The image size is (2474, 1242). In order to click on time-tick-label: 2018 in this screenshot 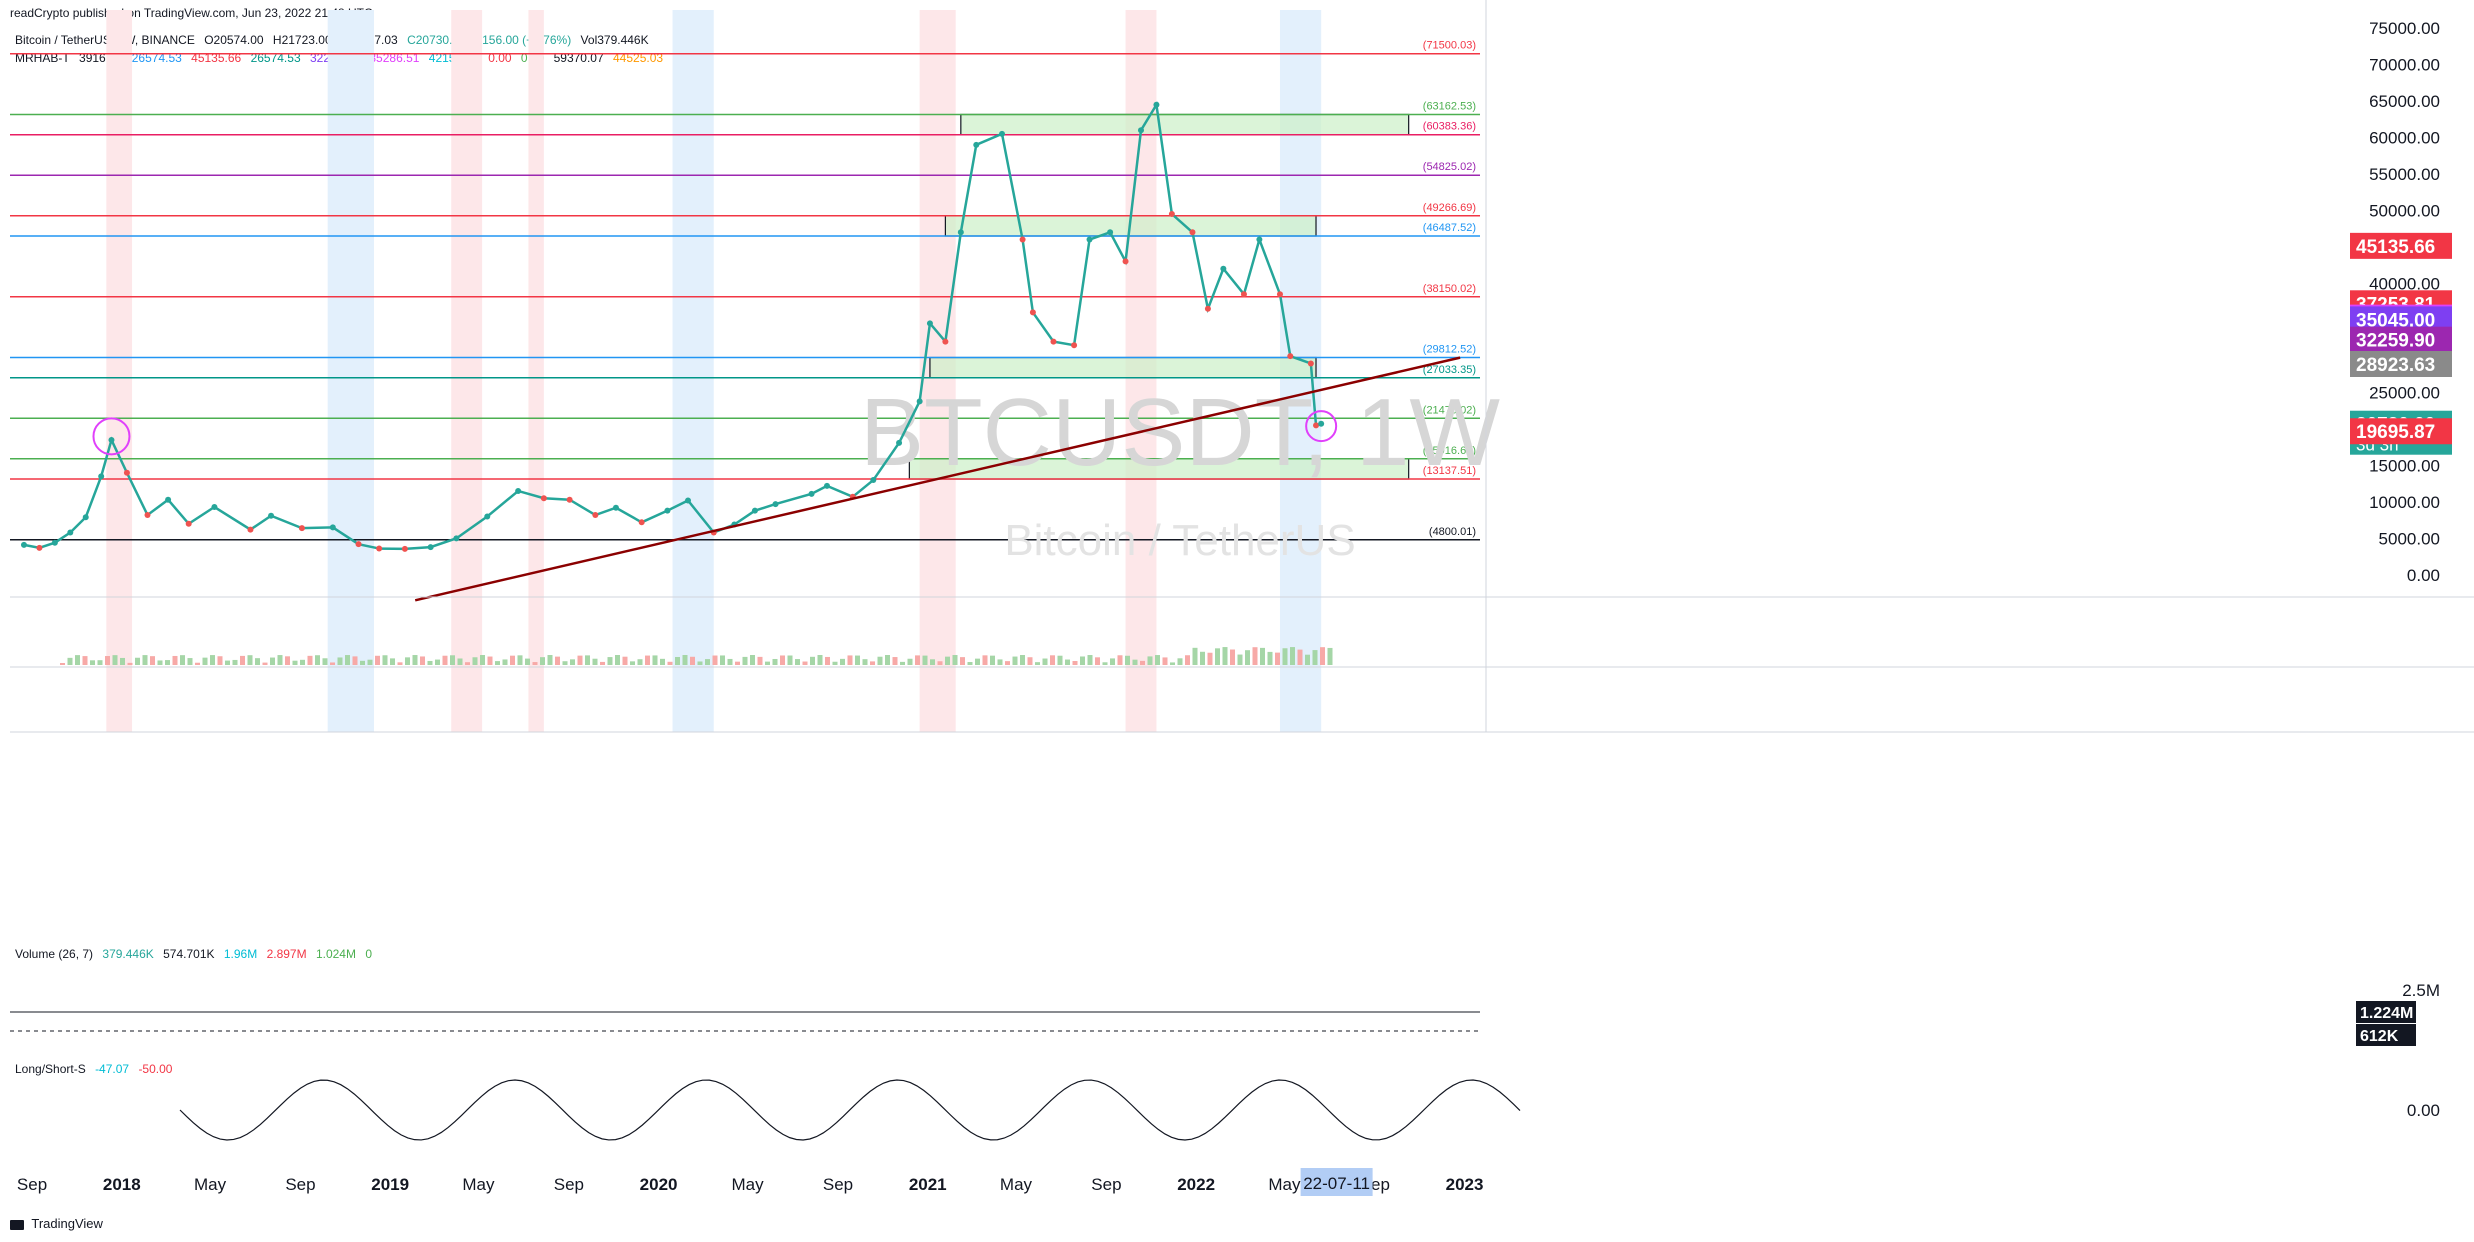, I will do `click(122, 1184)`.